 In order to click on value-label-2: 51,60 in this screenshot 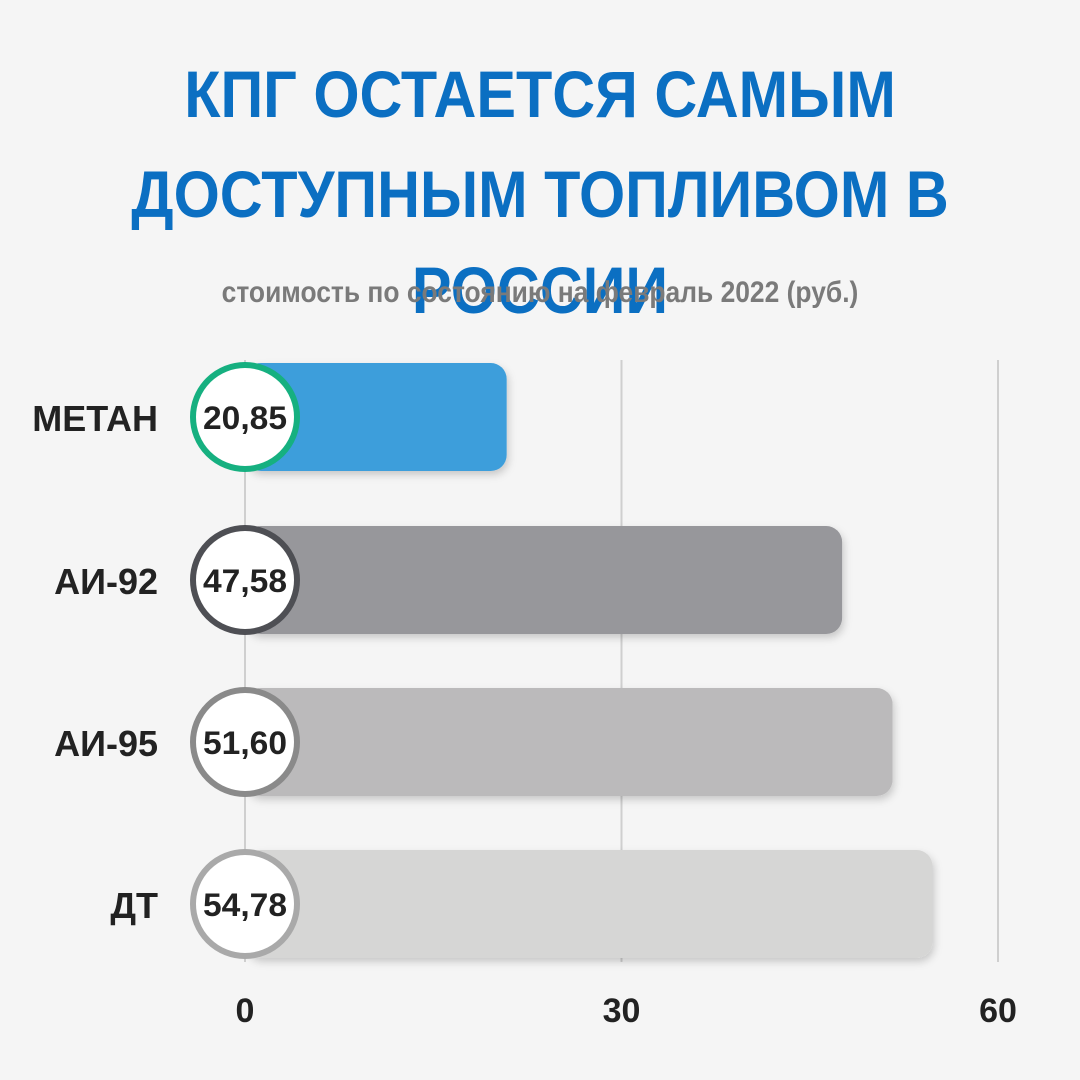, I will do `click(245, 743)`.